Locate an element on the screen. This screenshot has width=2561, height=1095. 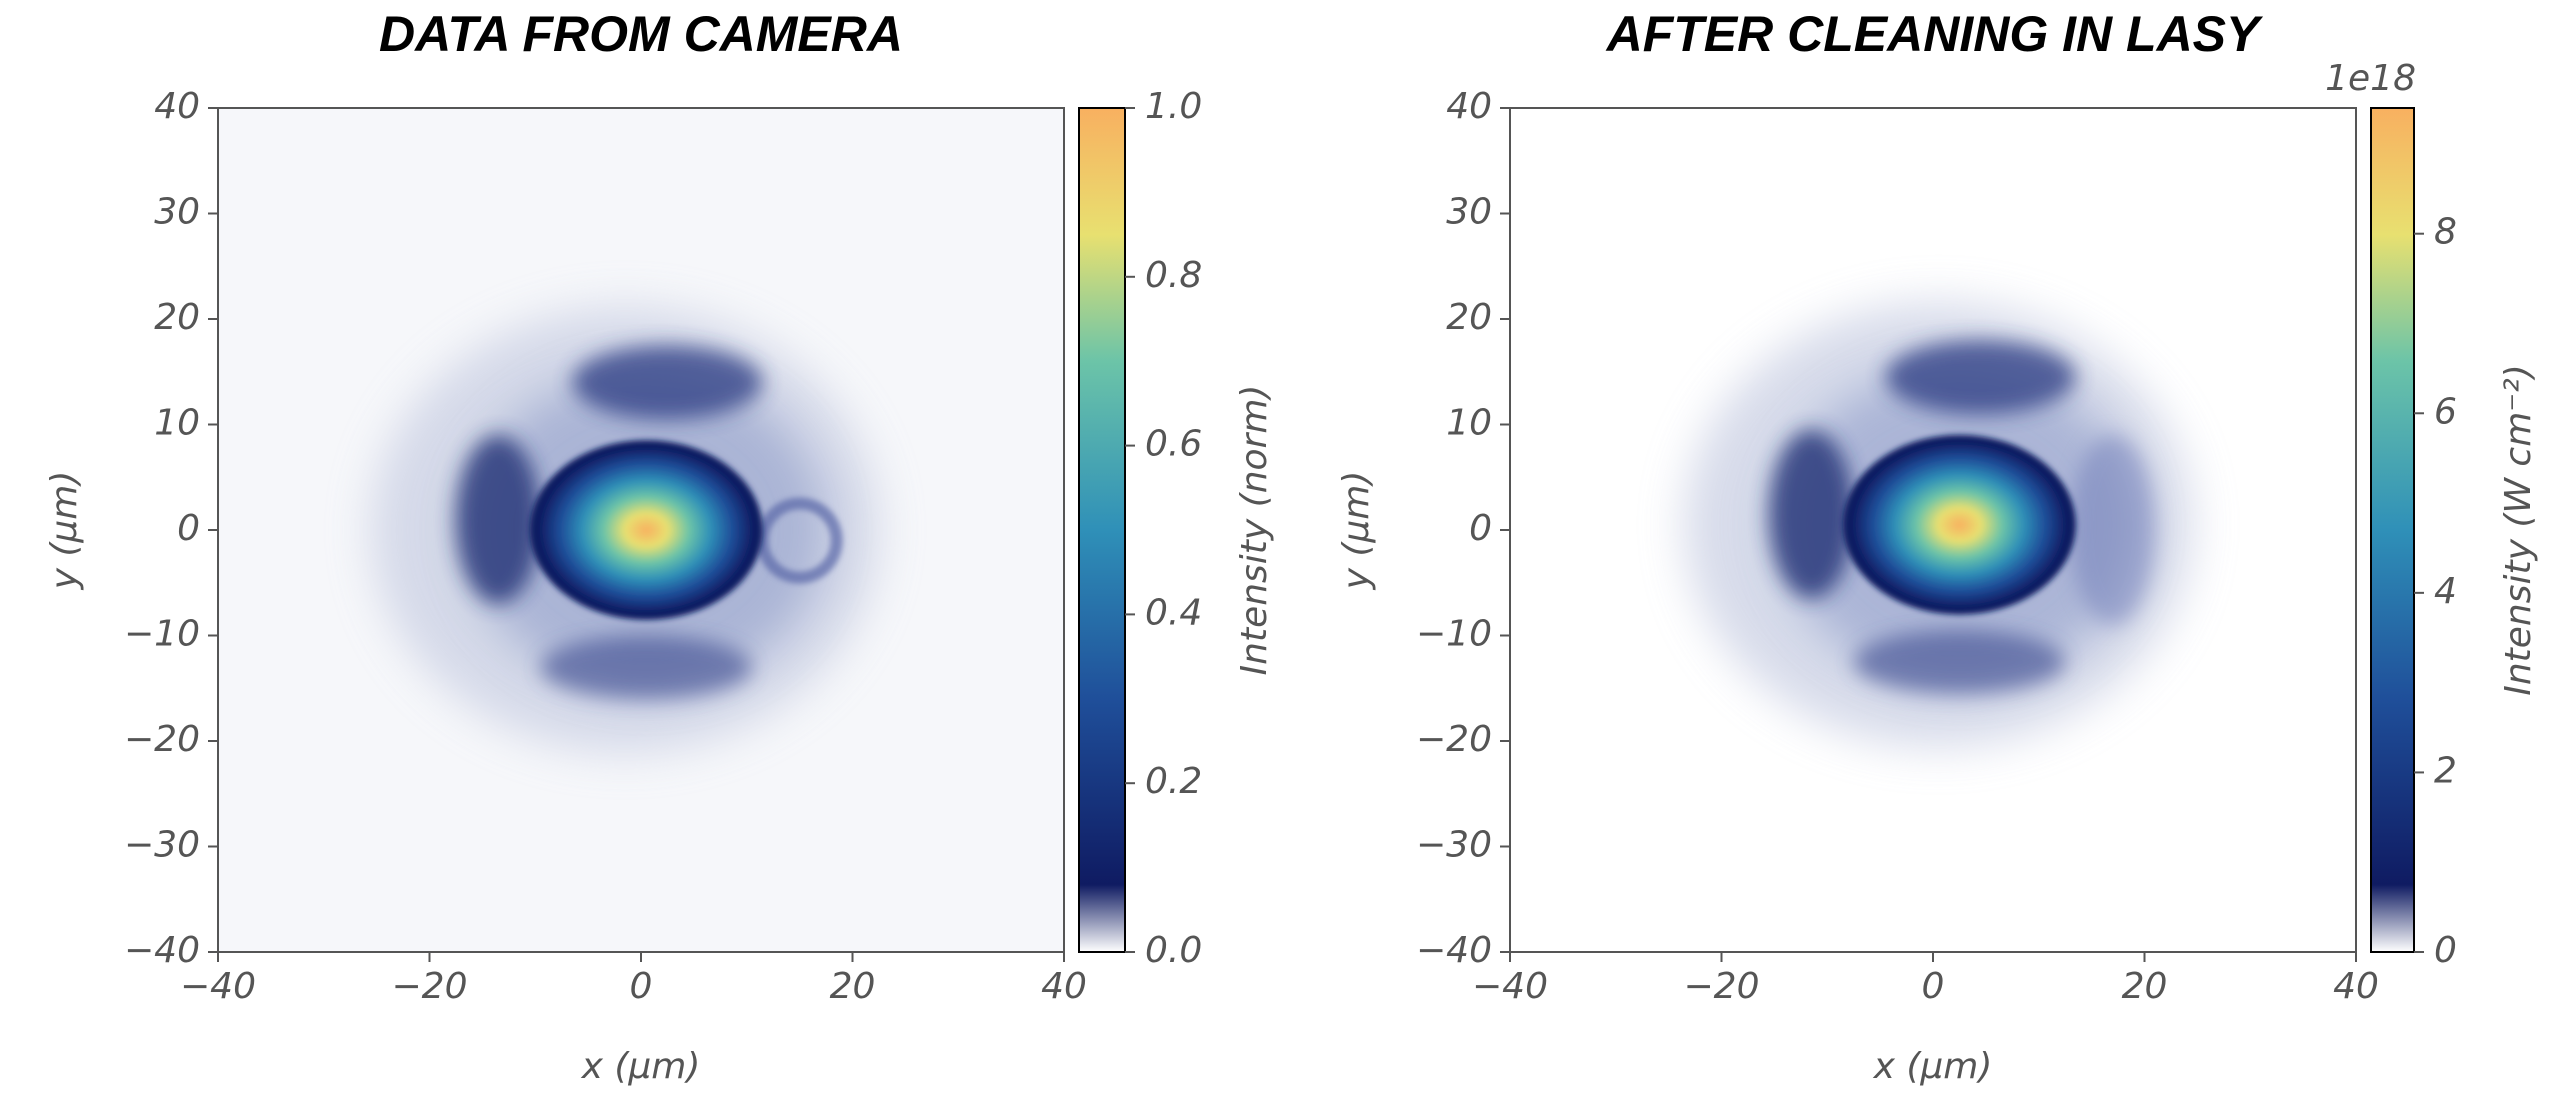
colorbar-tick-label: 4 is located at coordinates (2445, 591).